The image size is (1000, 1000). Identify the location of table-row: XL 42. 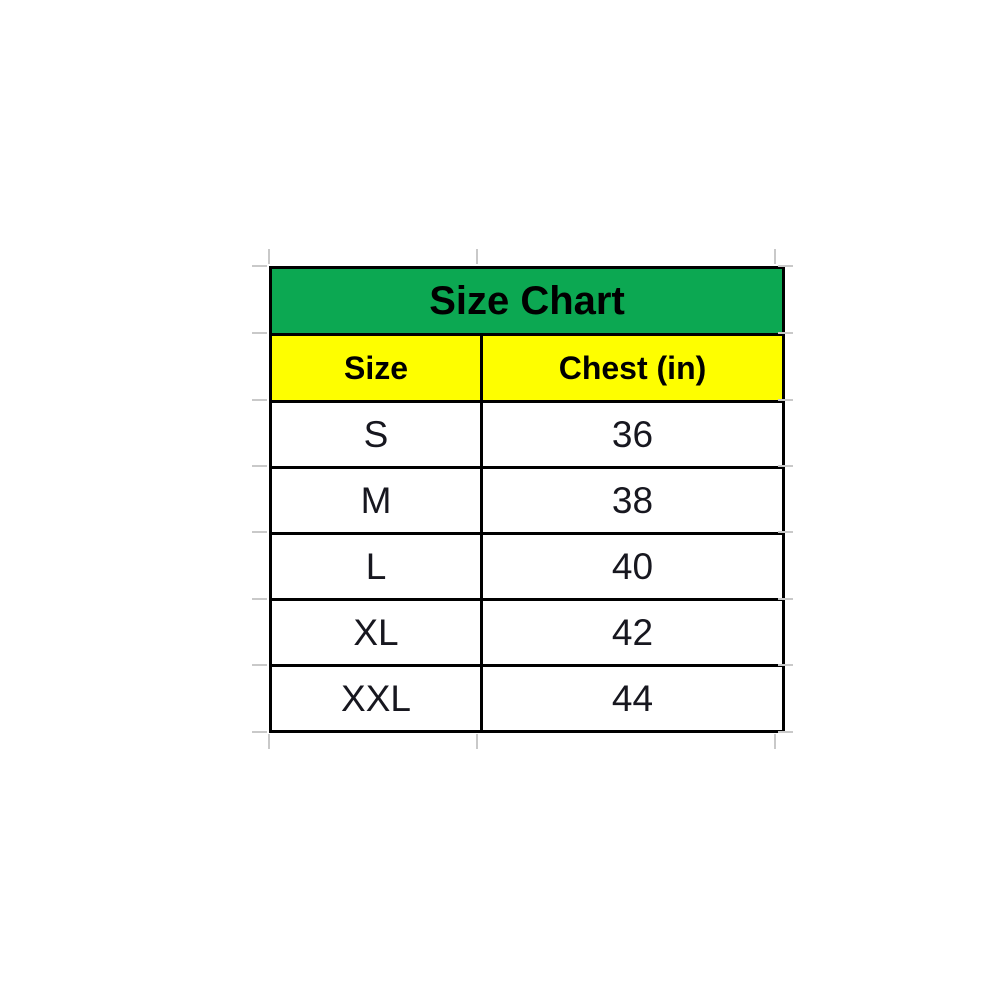
(527, 632).